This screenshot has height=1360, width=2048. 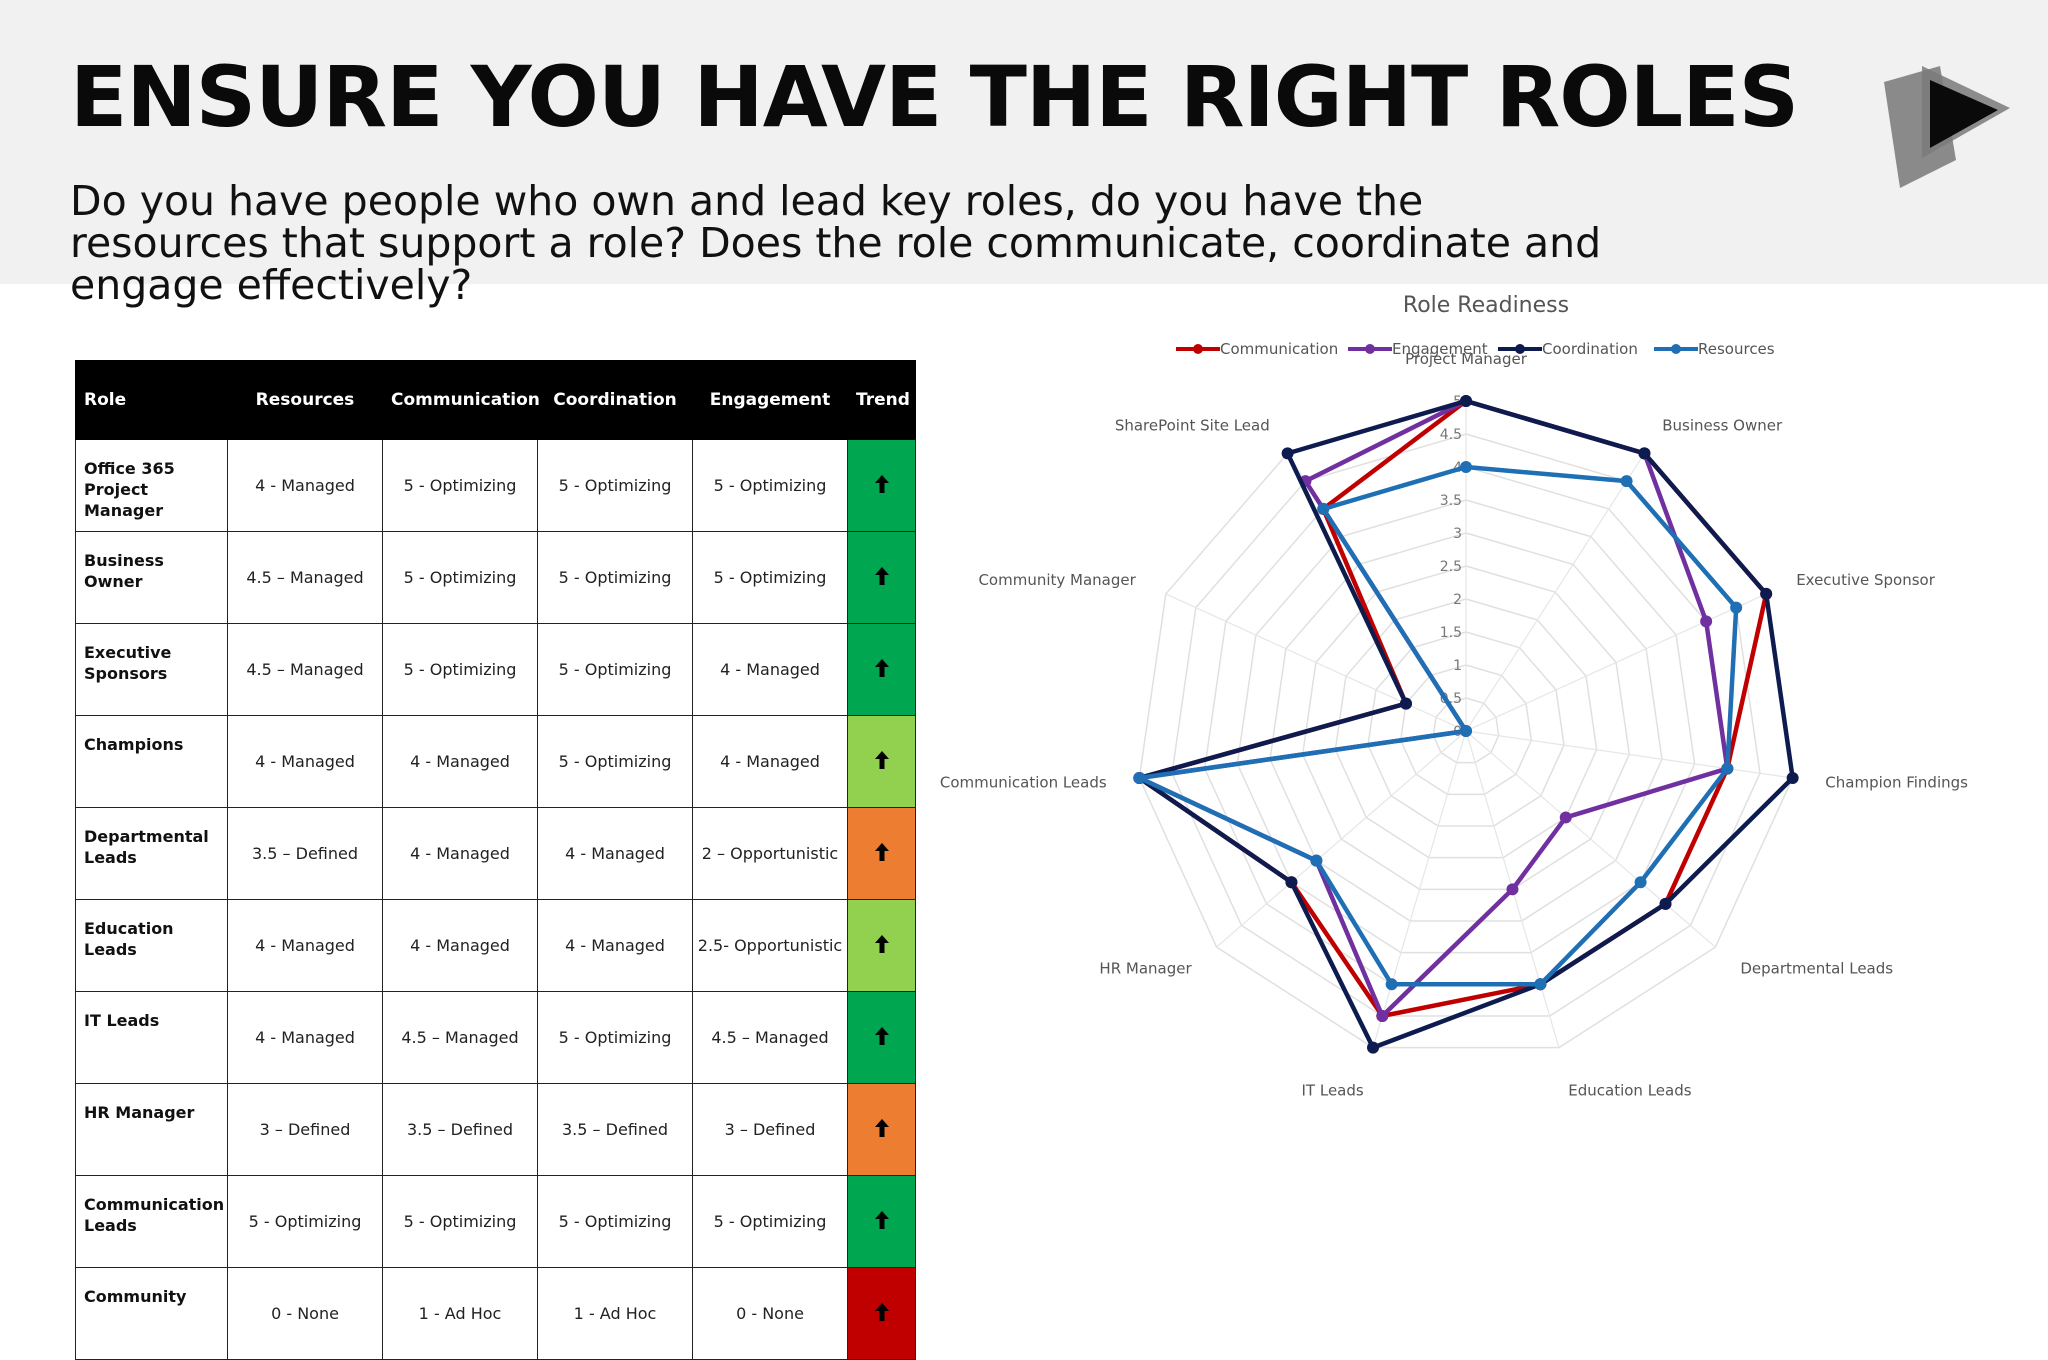 I want to click on communication-cell: 1 - Ad Hoc, so click(x=460, y=1313).